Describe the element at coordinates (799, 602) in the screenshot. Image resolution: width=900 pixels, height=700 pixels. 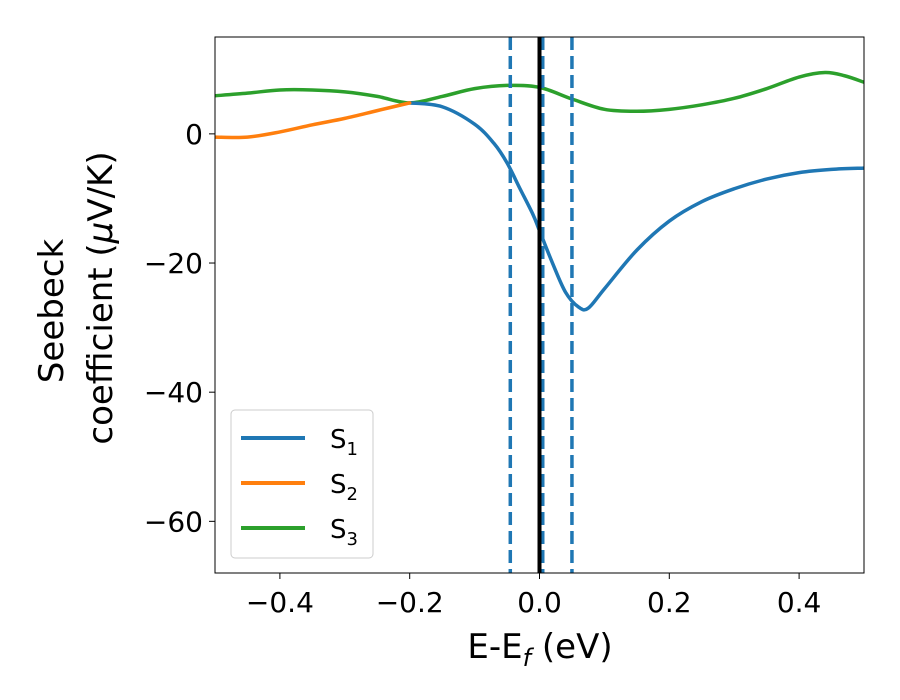
I see `x-tick-label: 0.4` at that location.